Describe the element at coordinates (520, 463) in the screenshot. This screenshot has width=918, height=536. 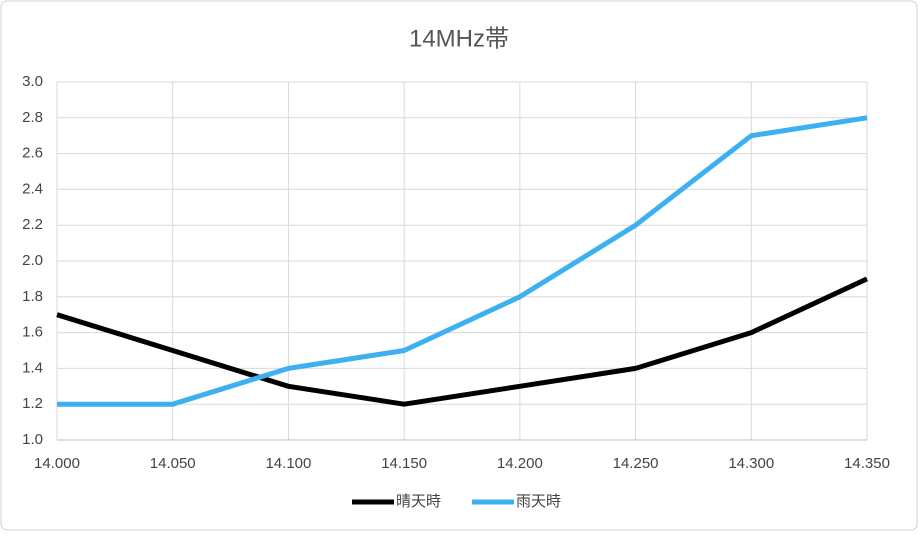
I see `x-tick-label: 14.200` at that location.